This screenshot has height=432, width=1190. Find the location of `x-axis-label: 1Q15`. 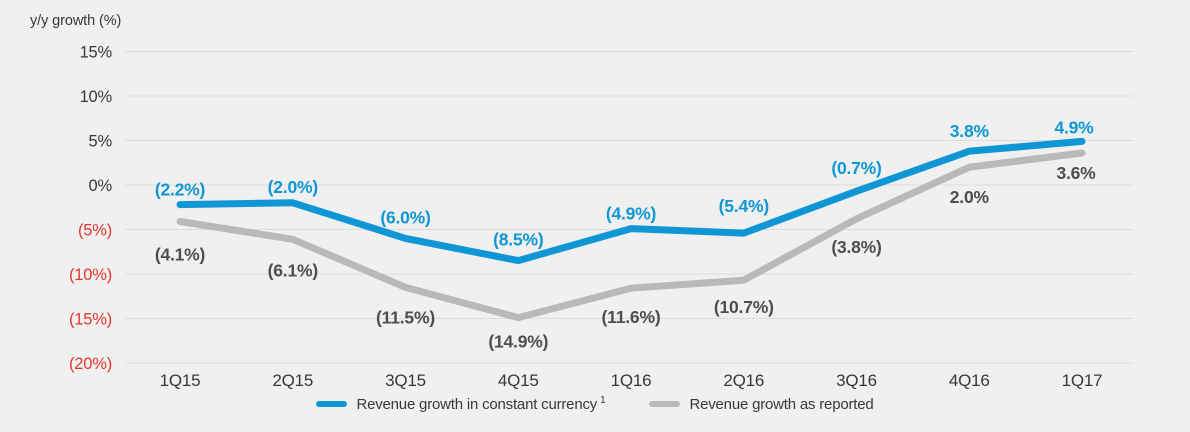

x-axis-label: 1Q15 is located at coordinates (180, 380).